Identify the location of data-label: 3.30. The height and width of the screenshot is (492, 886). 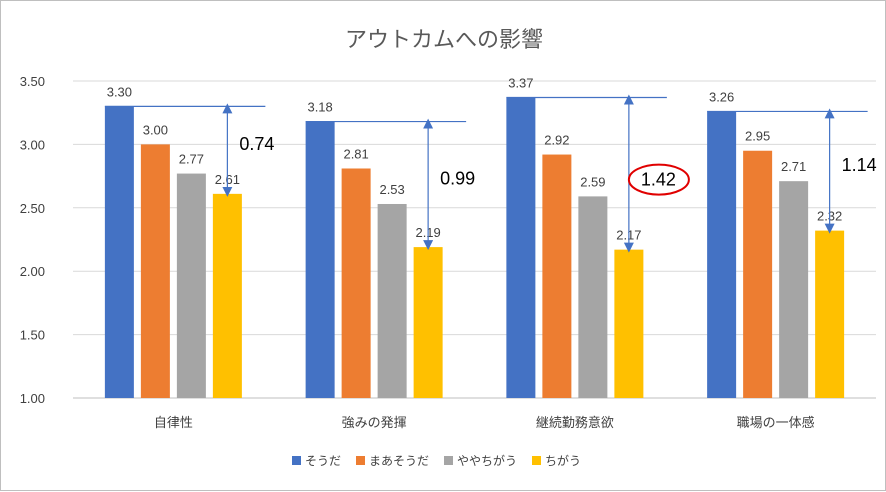
(119, 91).